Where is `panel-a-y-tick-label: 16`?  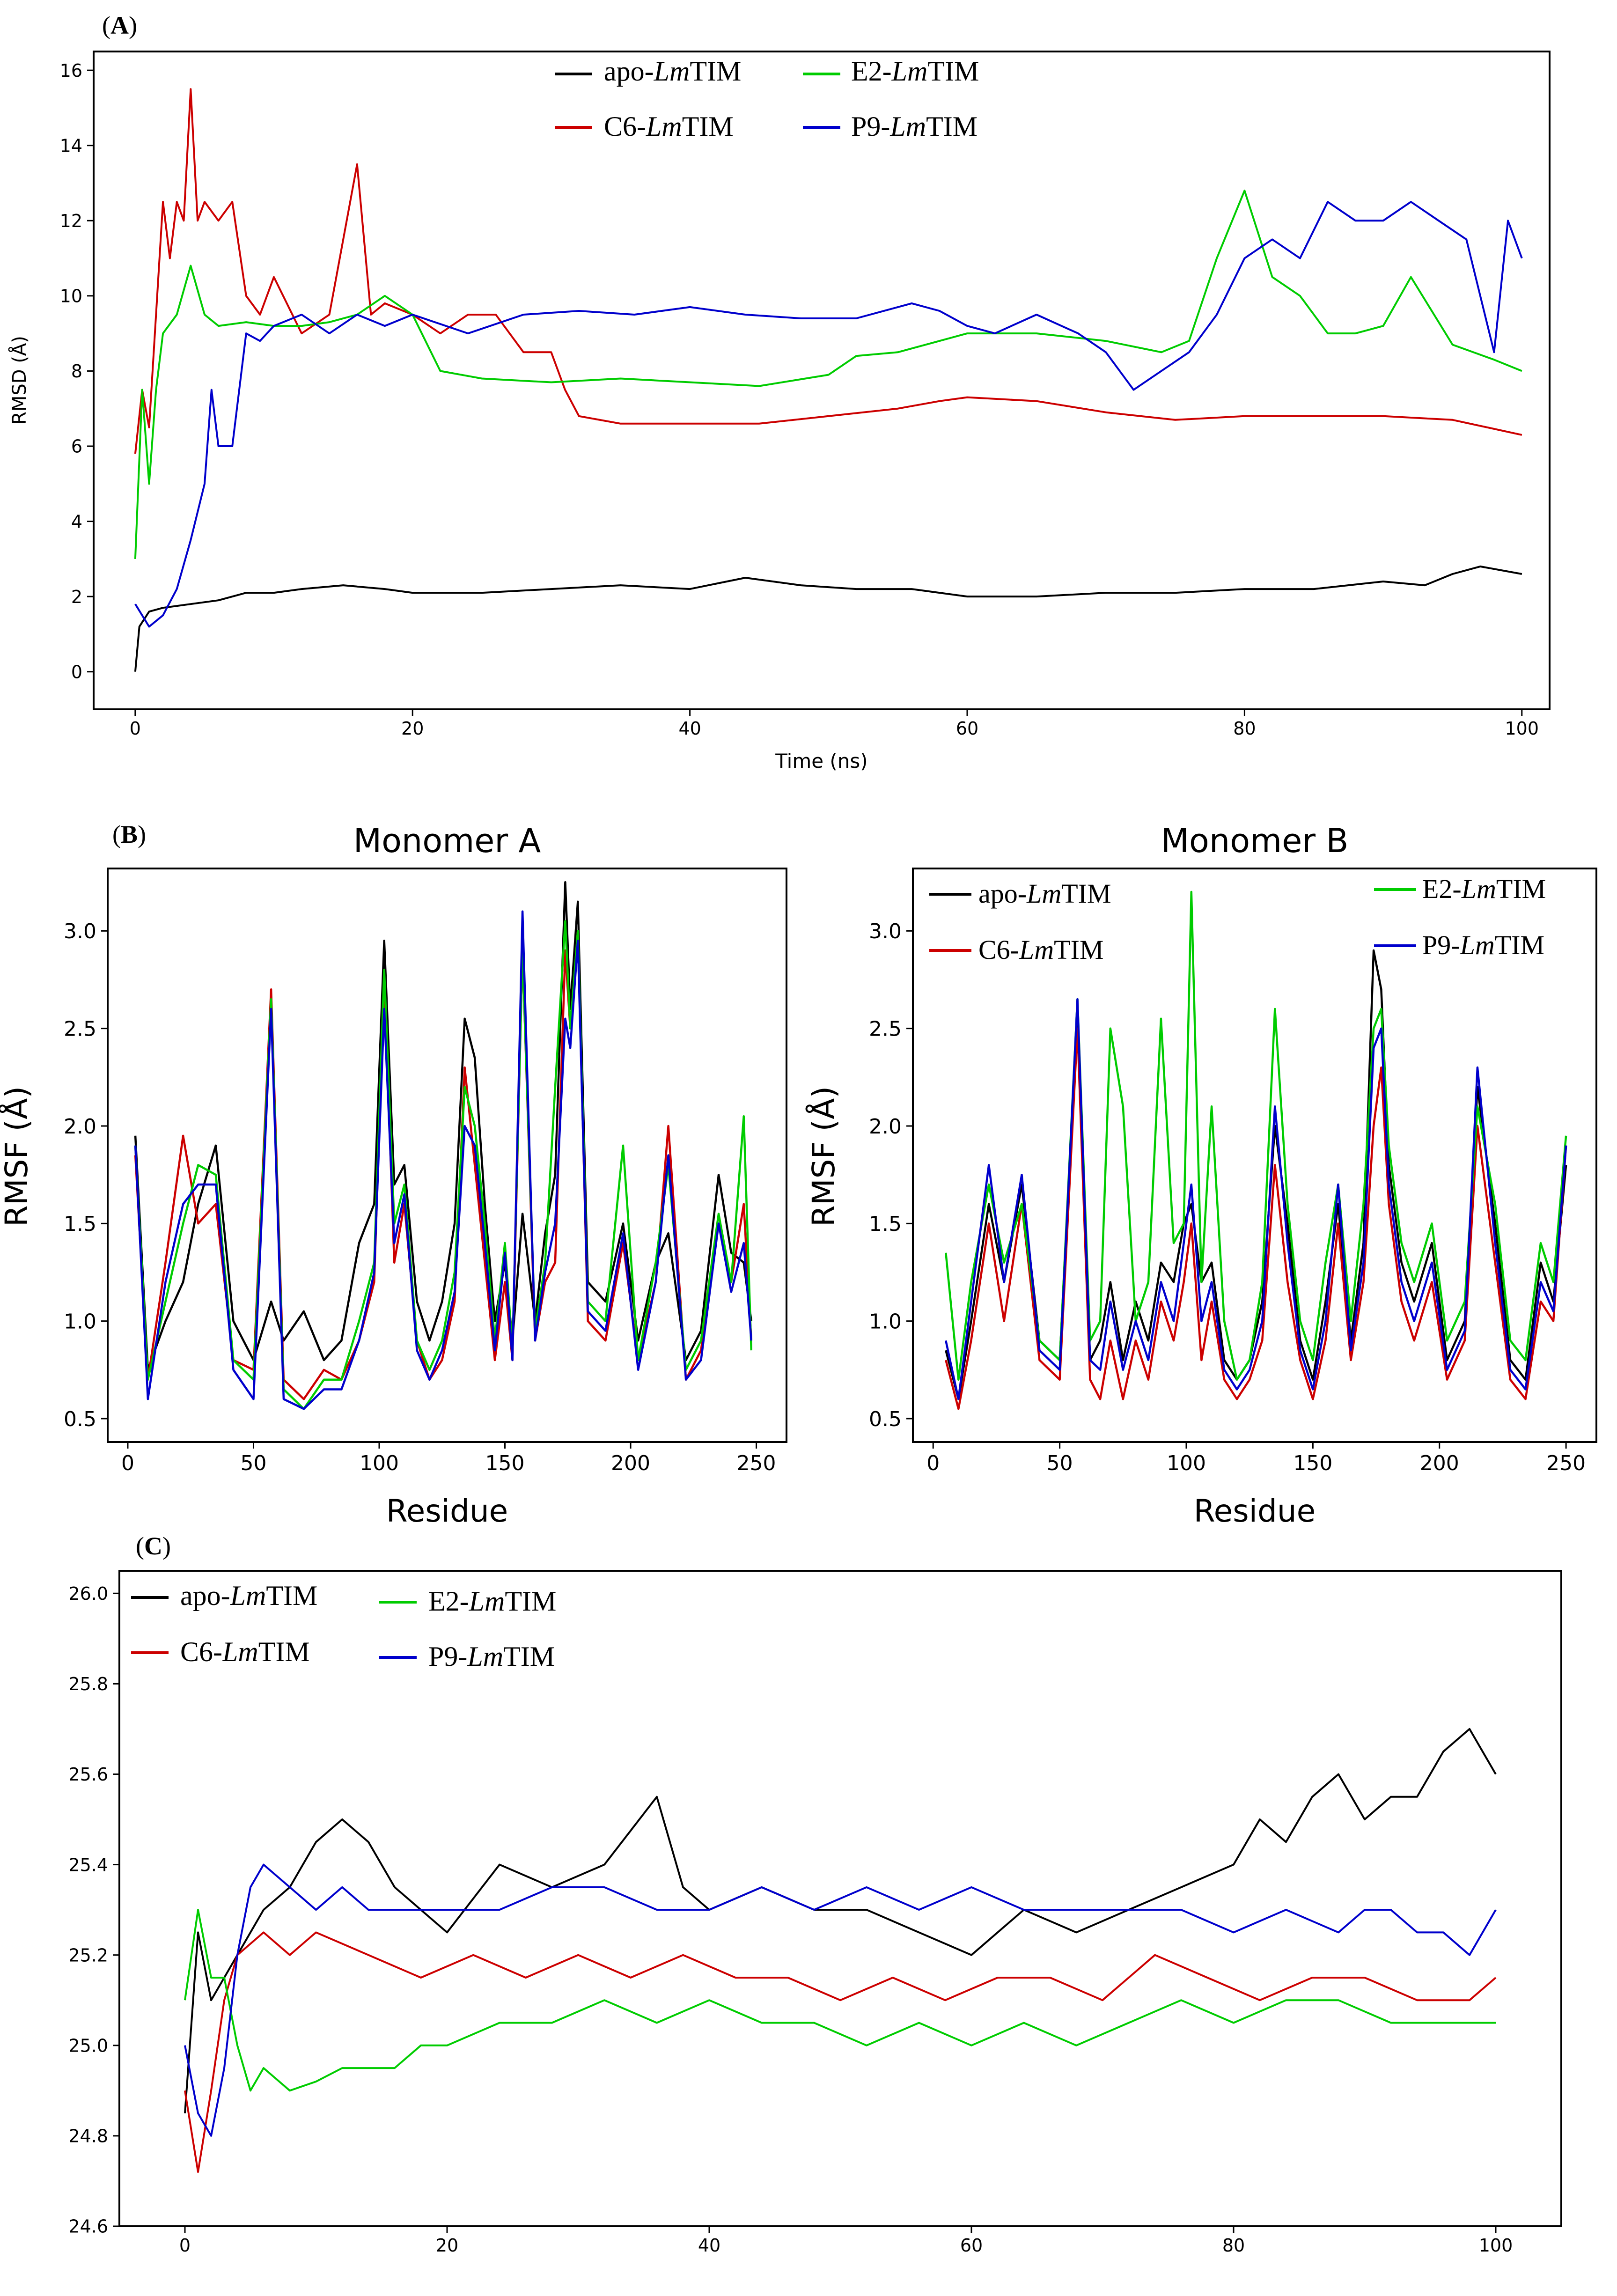 panel-a-y-tick-label: 16 is located at coordinates (71, 70).